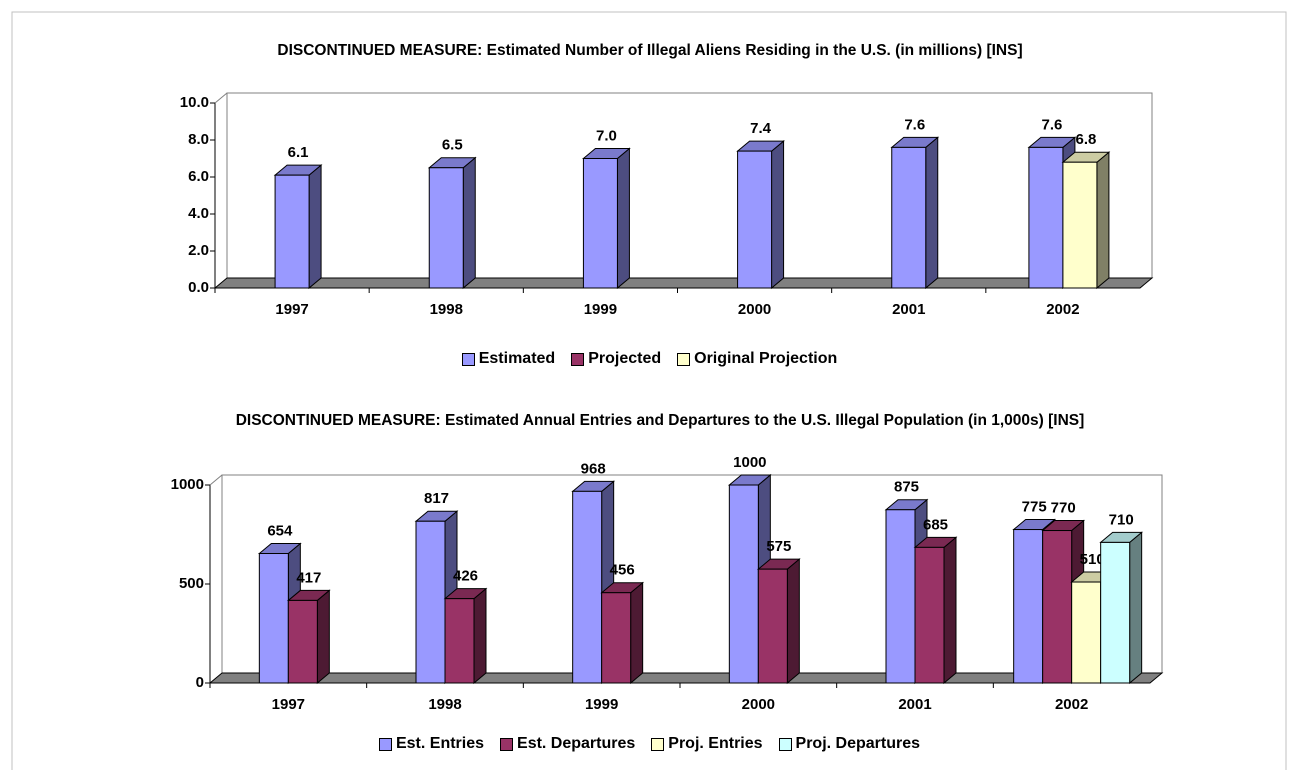 This screenshot has height=770, width=1299. I want to click on data-label: 775, so click(1034, 507).